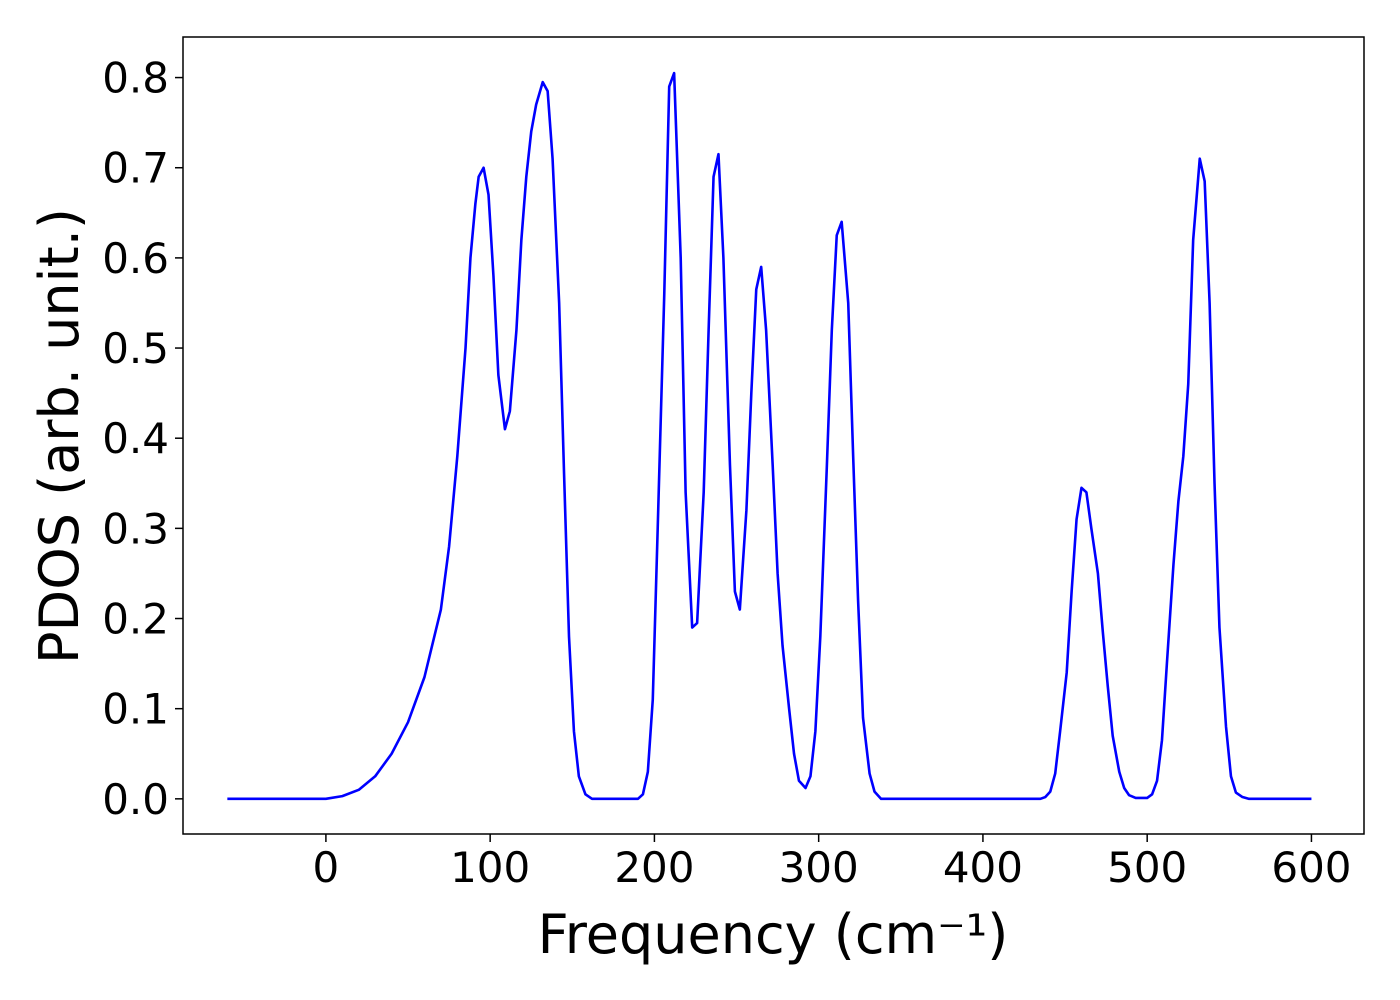 This screenshot has width=1400, height=1000. I want to click on y-tick-label: 0.5, so click(135, 348).